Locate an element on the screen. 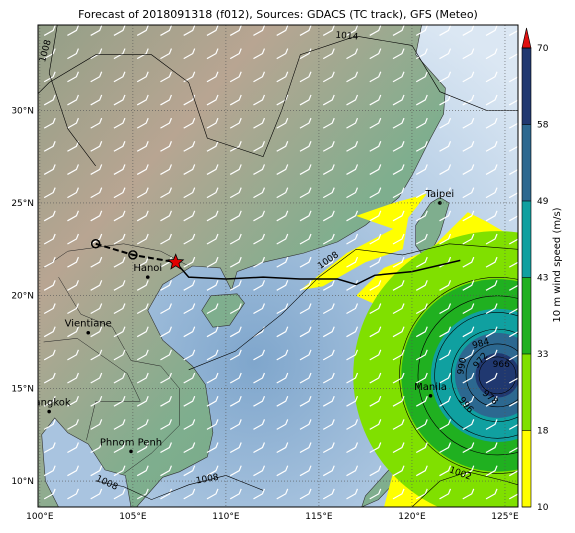  track is located at coordinates (318, 272).